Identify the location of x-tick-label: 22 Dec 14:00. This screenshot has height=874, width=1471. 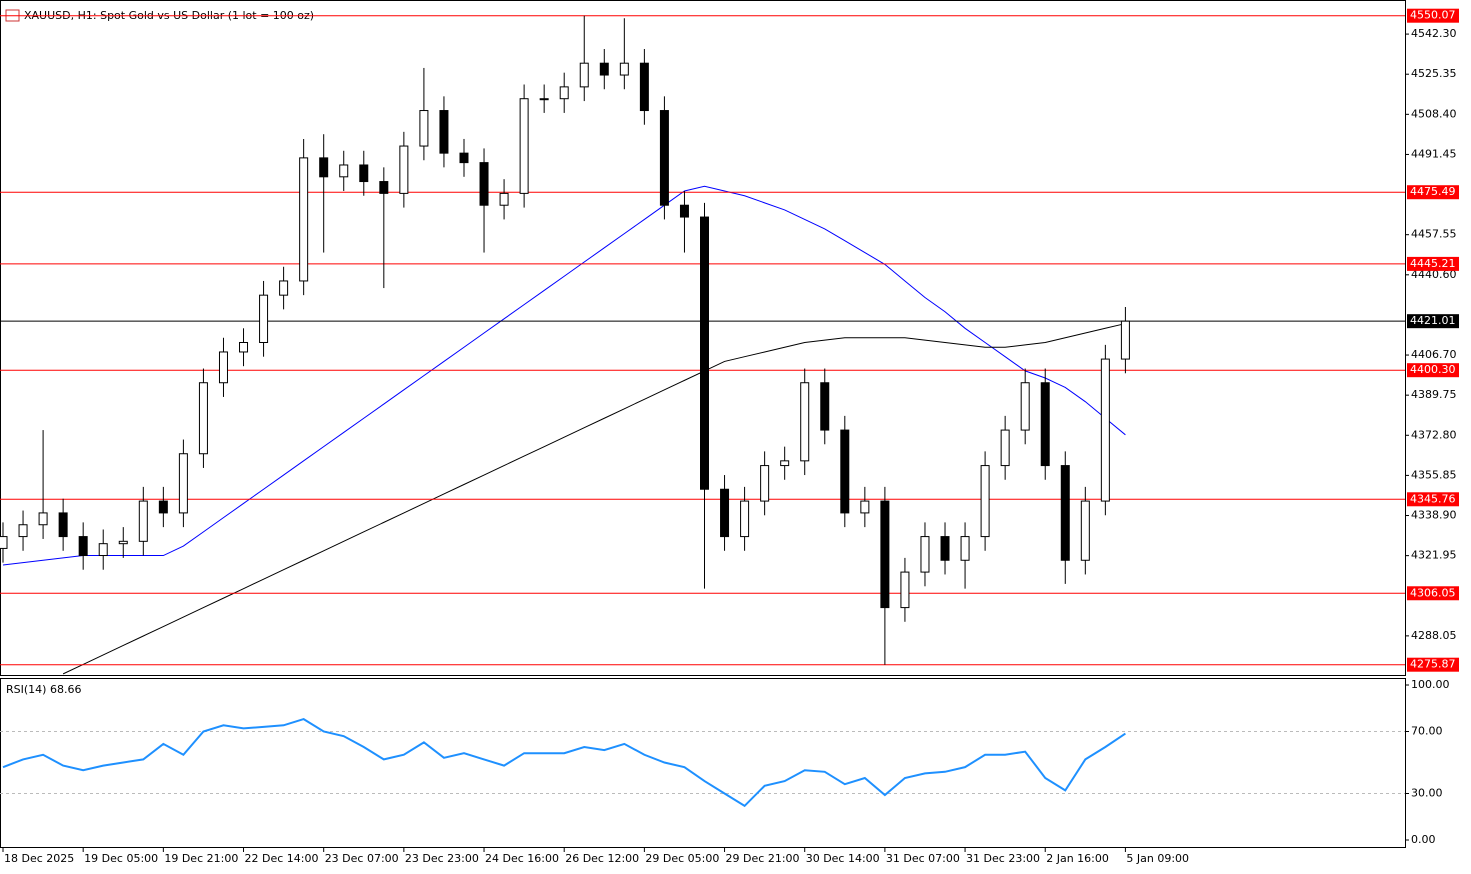
(282, 858).